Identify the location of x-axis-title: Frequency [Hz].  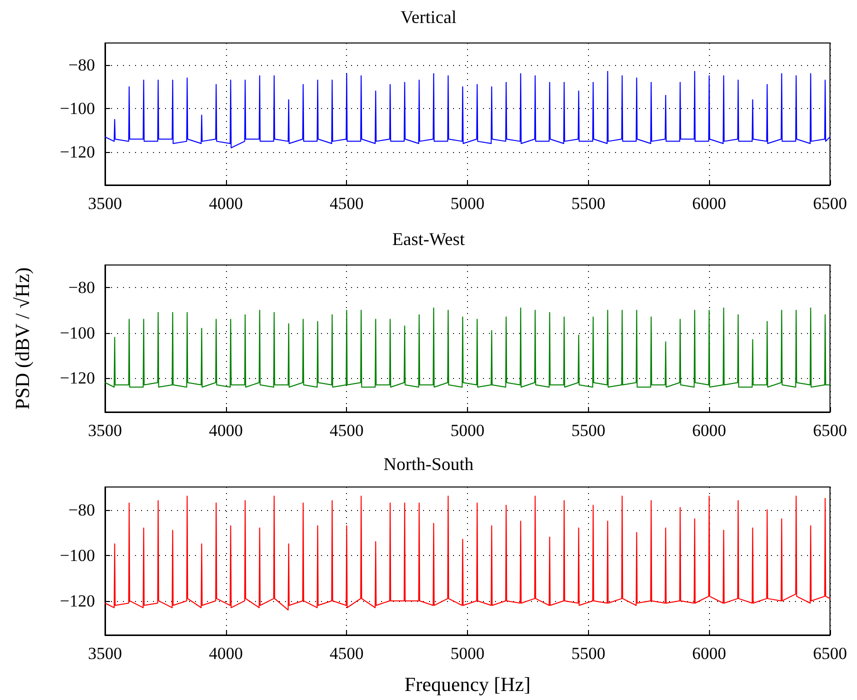
(467, 685).